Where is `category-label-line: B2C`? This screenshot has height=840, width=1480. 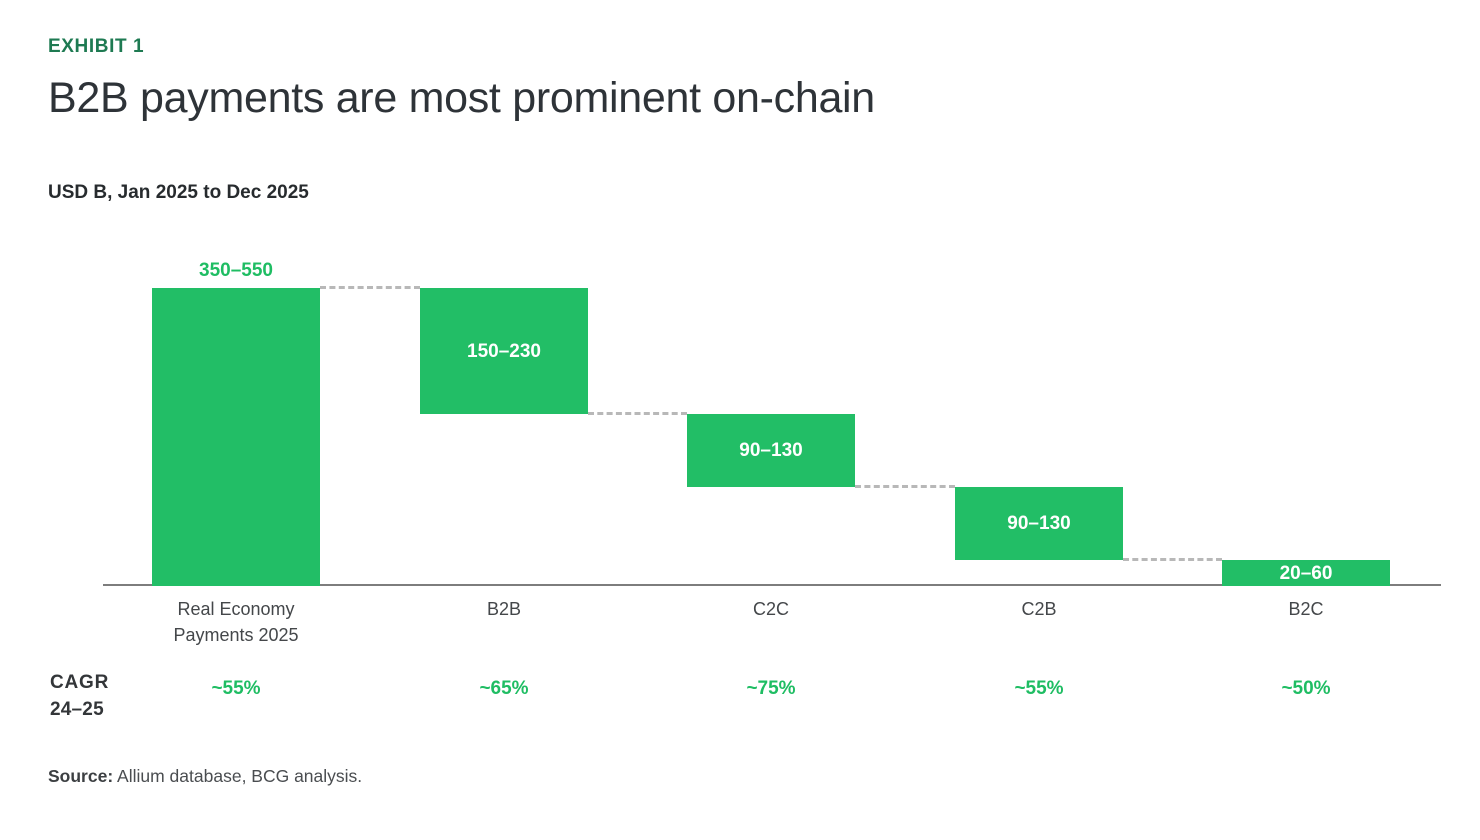
category-label-line: B2C is located at coordinates (1306, 609).